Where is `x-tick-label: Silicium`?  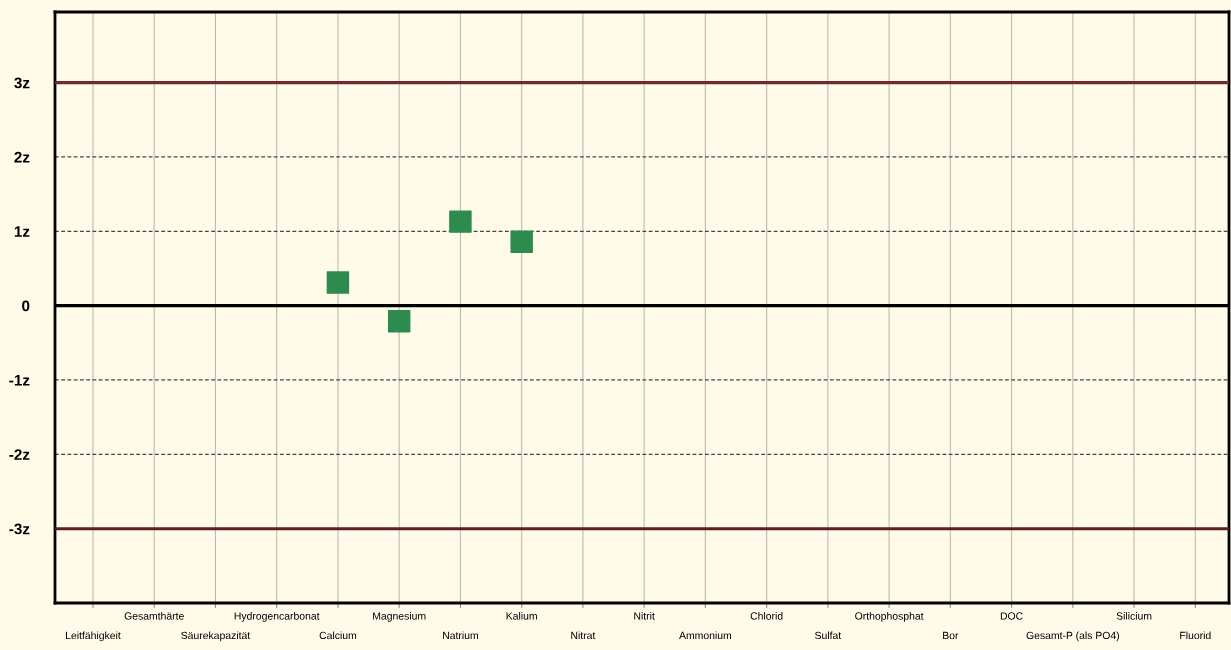
x-tick-label: Silicium is located at coordinates (1134, 616).